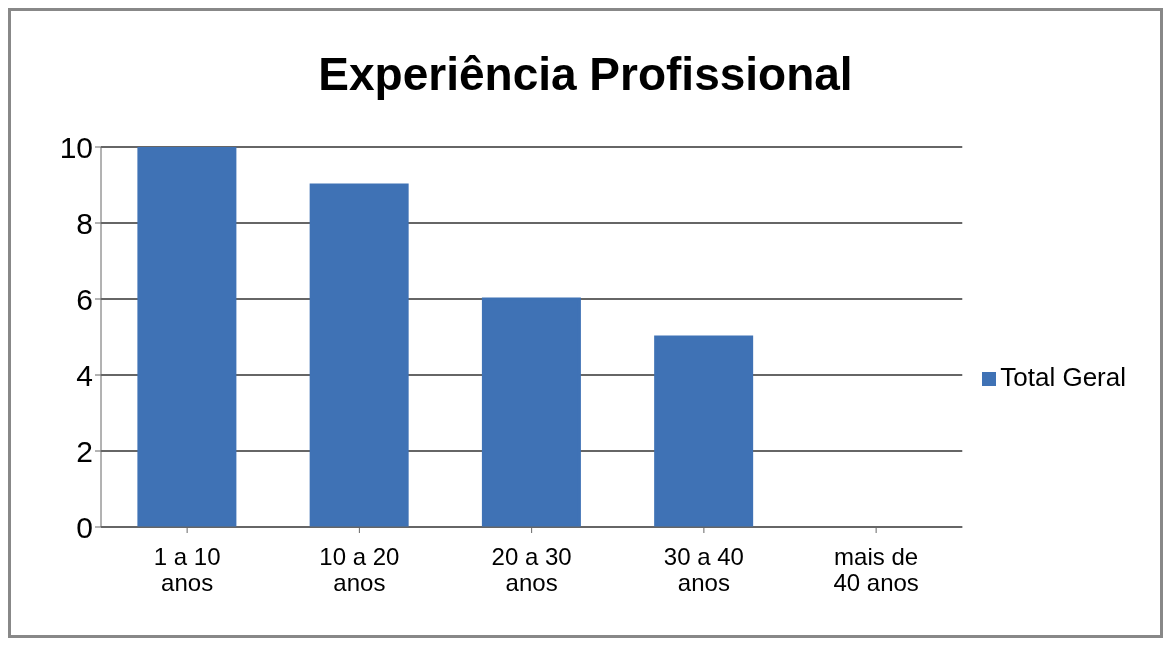 The image size is (1175, 650). What do you see at coordinates (76, 147) in the screenshot?
I see `y-tick-label: 10` at bounding box center [76, 147].